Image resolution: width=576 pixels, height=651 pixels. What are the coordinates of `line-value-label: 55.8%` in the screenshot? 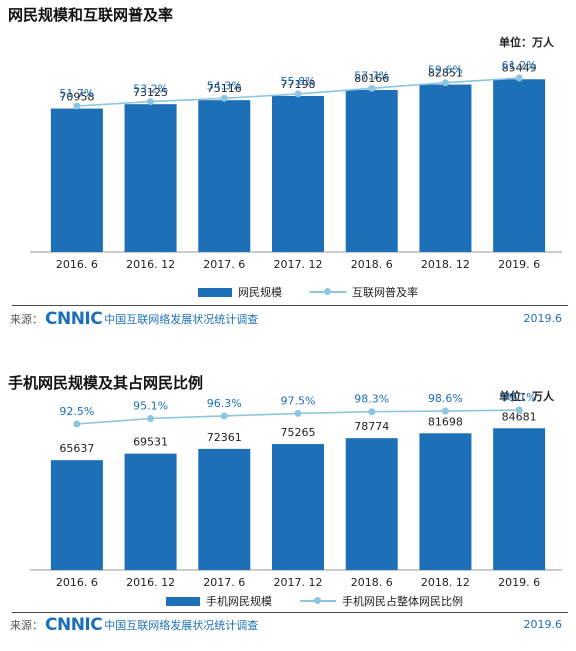 It's located at (298, 81).